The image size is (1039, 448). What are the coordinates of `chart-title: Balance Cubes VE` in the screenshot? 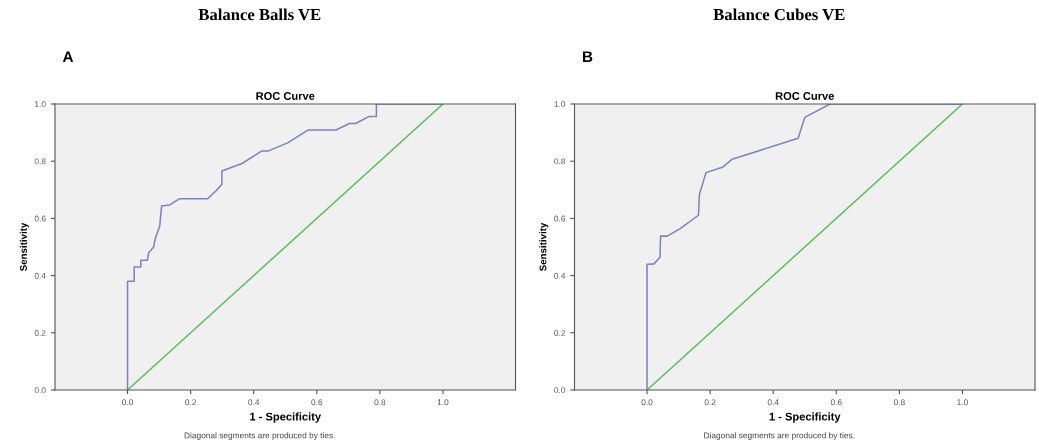 It's located at (779, 14).